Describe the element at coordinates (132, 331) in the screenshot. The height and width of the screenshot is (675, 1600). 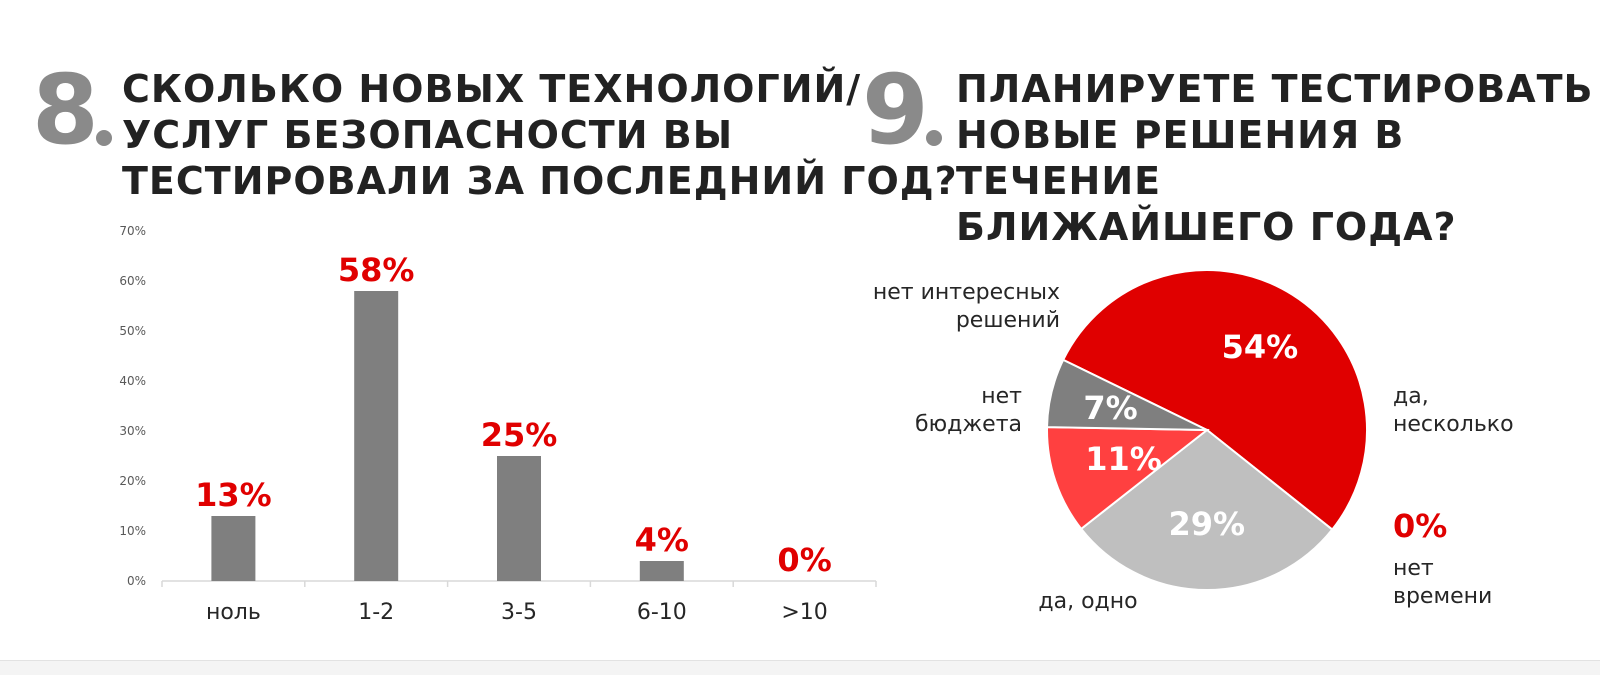
I see `y-tick-label: 50%` at that location.